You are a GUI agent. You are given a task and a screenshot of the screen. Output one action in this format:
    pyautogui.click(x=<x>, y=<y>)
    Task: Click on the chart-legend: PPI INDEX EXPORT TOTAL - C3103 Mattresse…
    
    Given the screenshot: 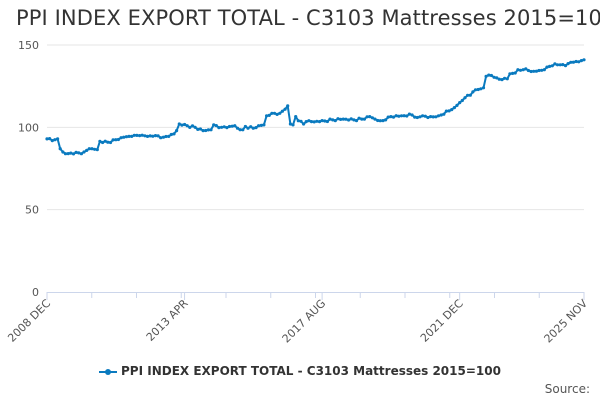 What is the action you would take?
    pyautogui.click(x=300, y=371)
    